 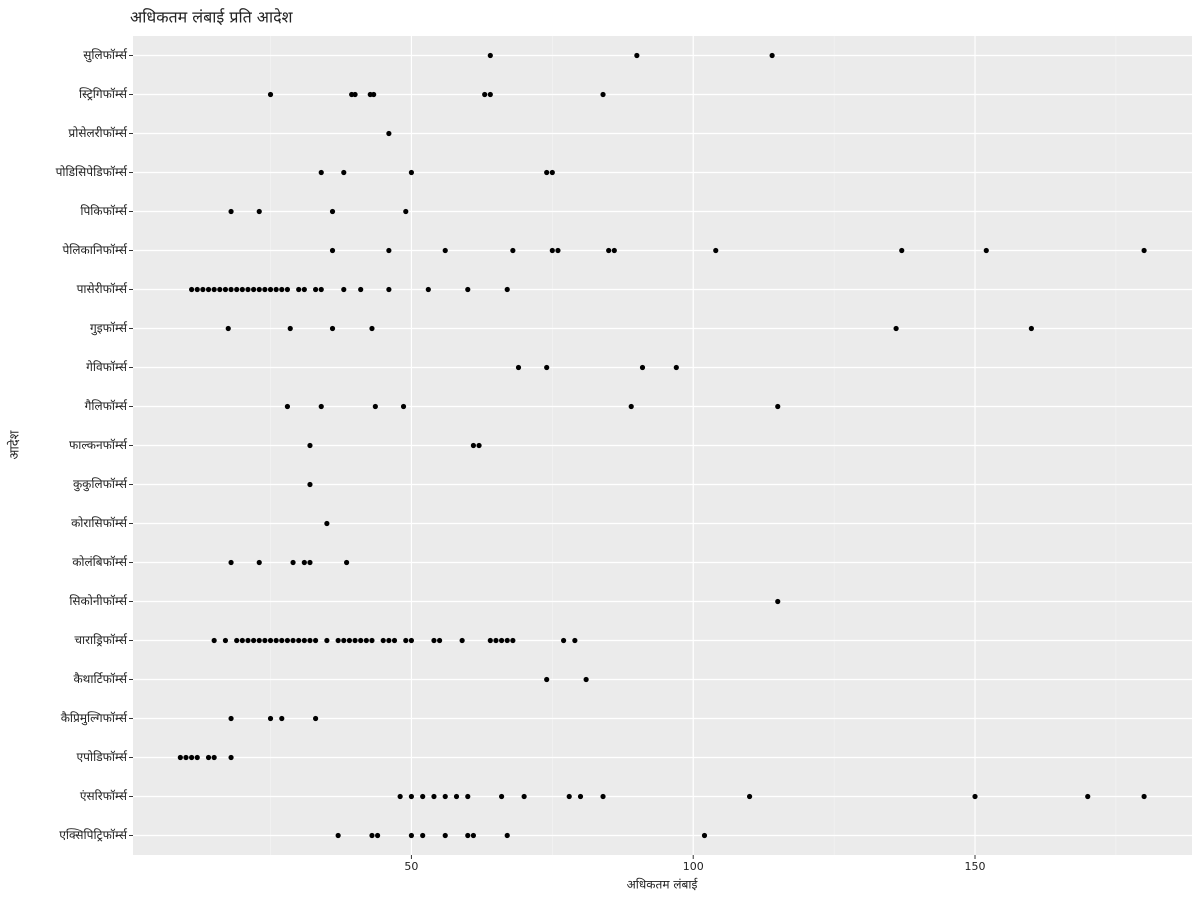 I want to click on y-tick-label: कोरासिफॉर्म्स, so click(x=99, y=523).